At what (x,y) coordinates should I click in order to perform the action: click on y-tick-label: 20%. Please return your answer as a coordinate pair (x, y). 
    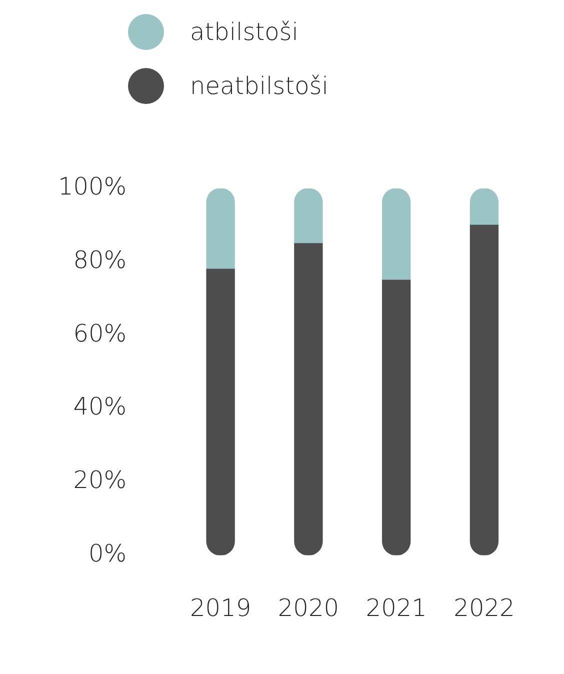
    Looking at the image, I should click on (100, 480).